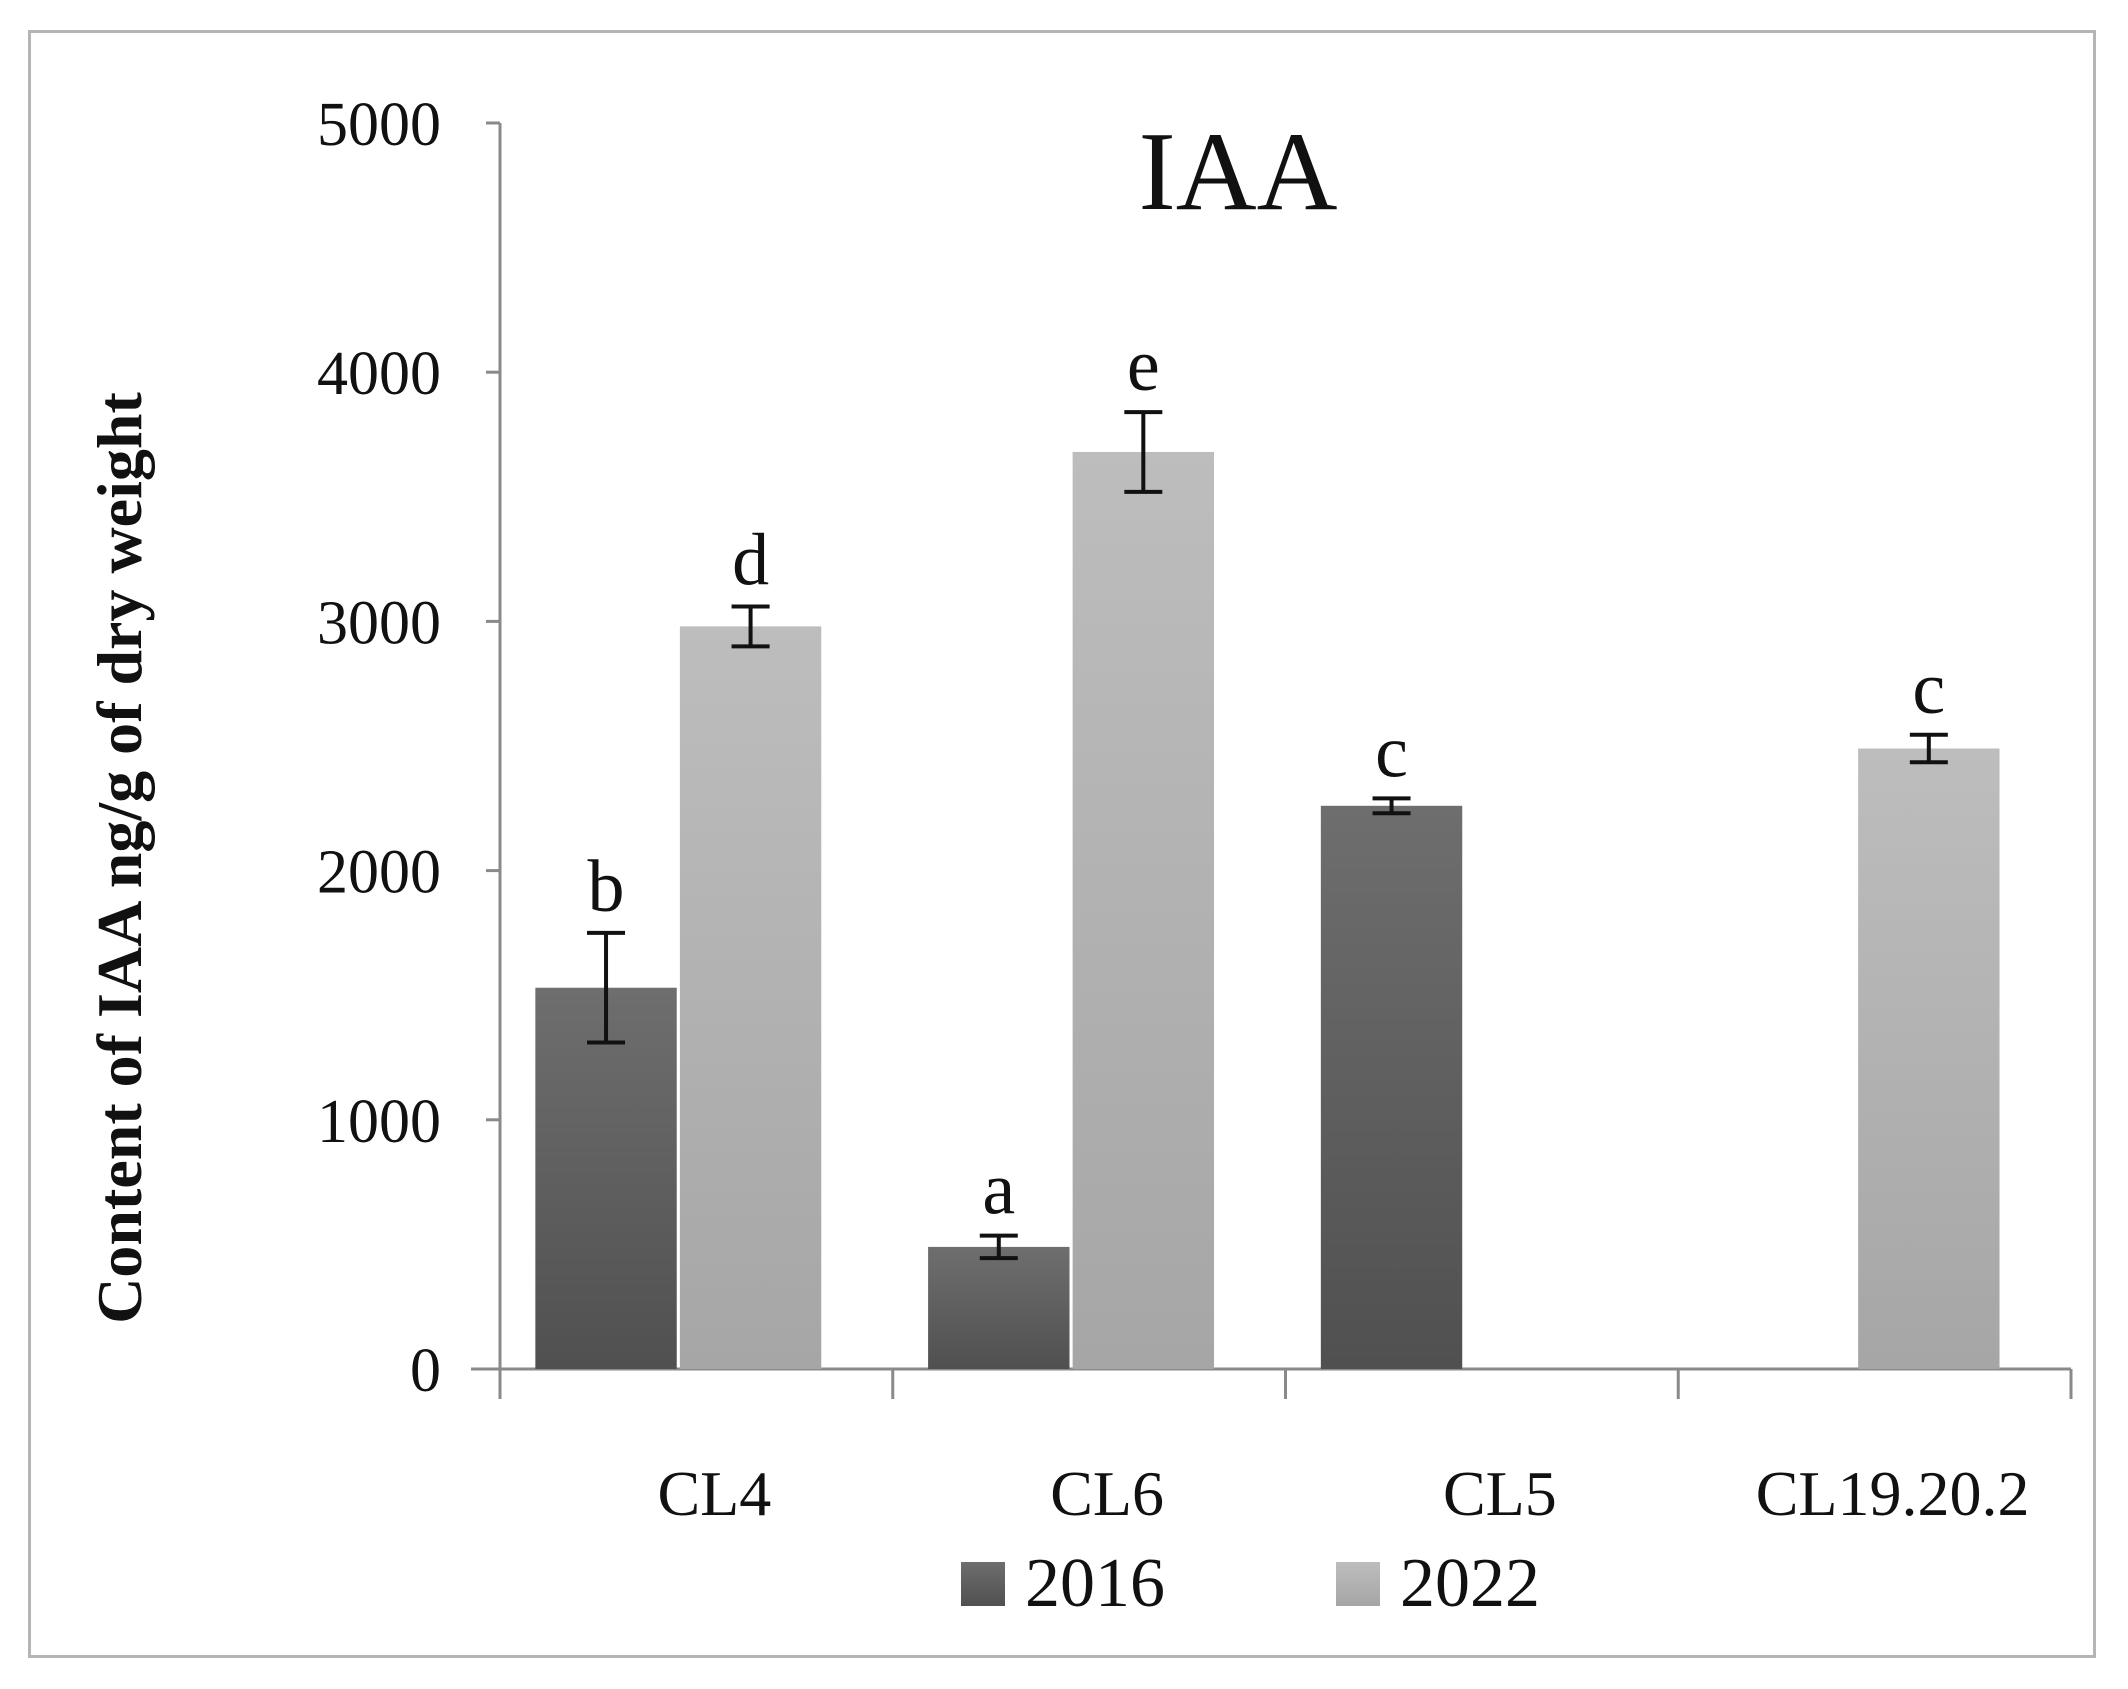 The height and width of the screenshot is (1689, 2128). I want to click on legend: 2016 2022, so click(1250, 1583).